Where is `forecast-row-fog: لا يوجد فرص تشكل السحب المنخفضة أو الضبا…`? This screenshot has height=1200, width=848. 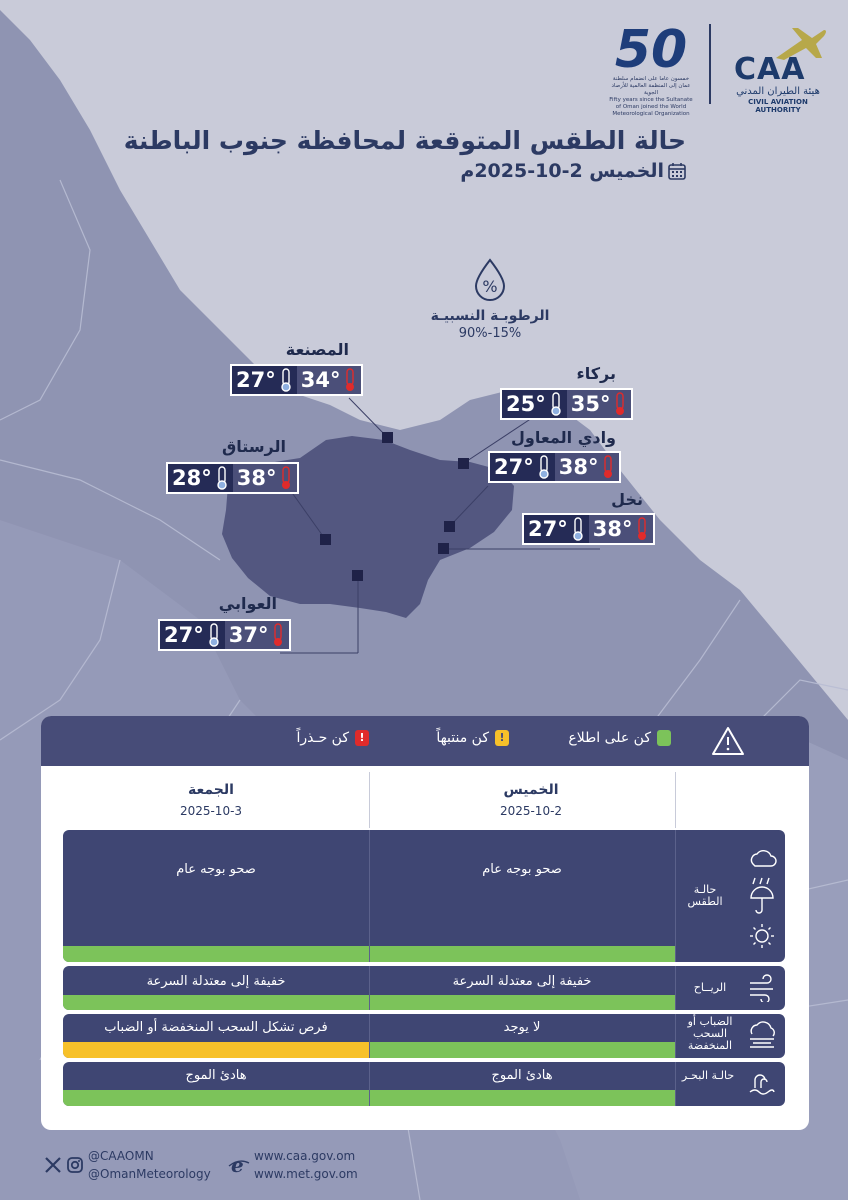 forecast-row-fog: لا يوجد فرص تشكل السحب المنخفضة أو الضبا… is located at coordinates (424, 1036).